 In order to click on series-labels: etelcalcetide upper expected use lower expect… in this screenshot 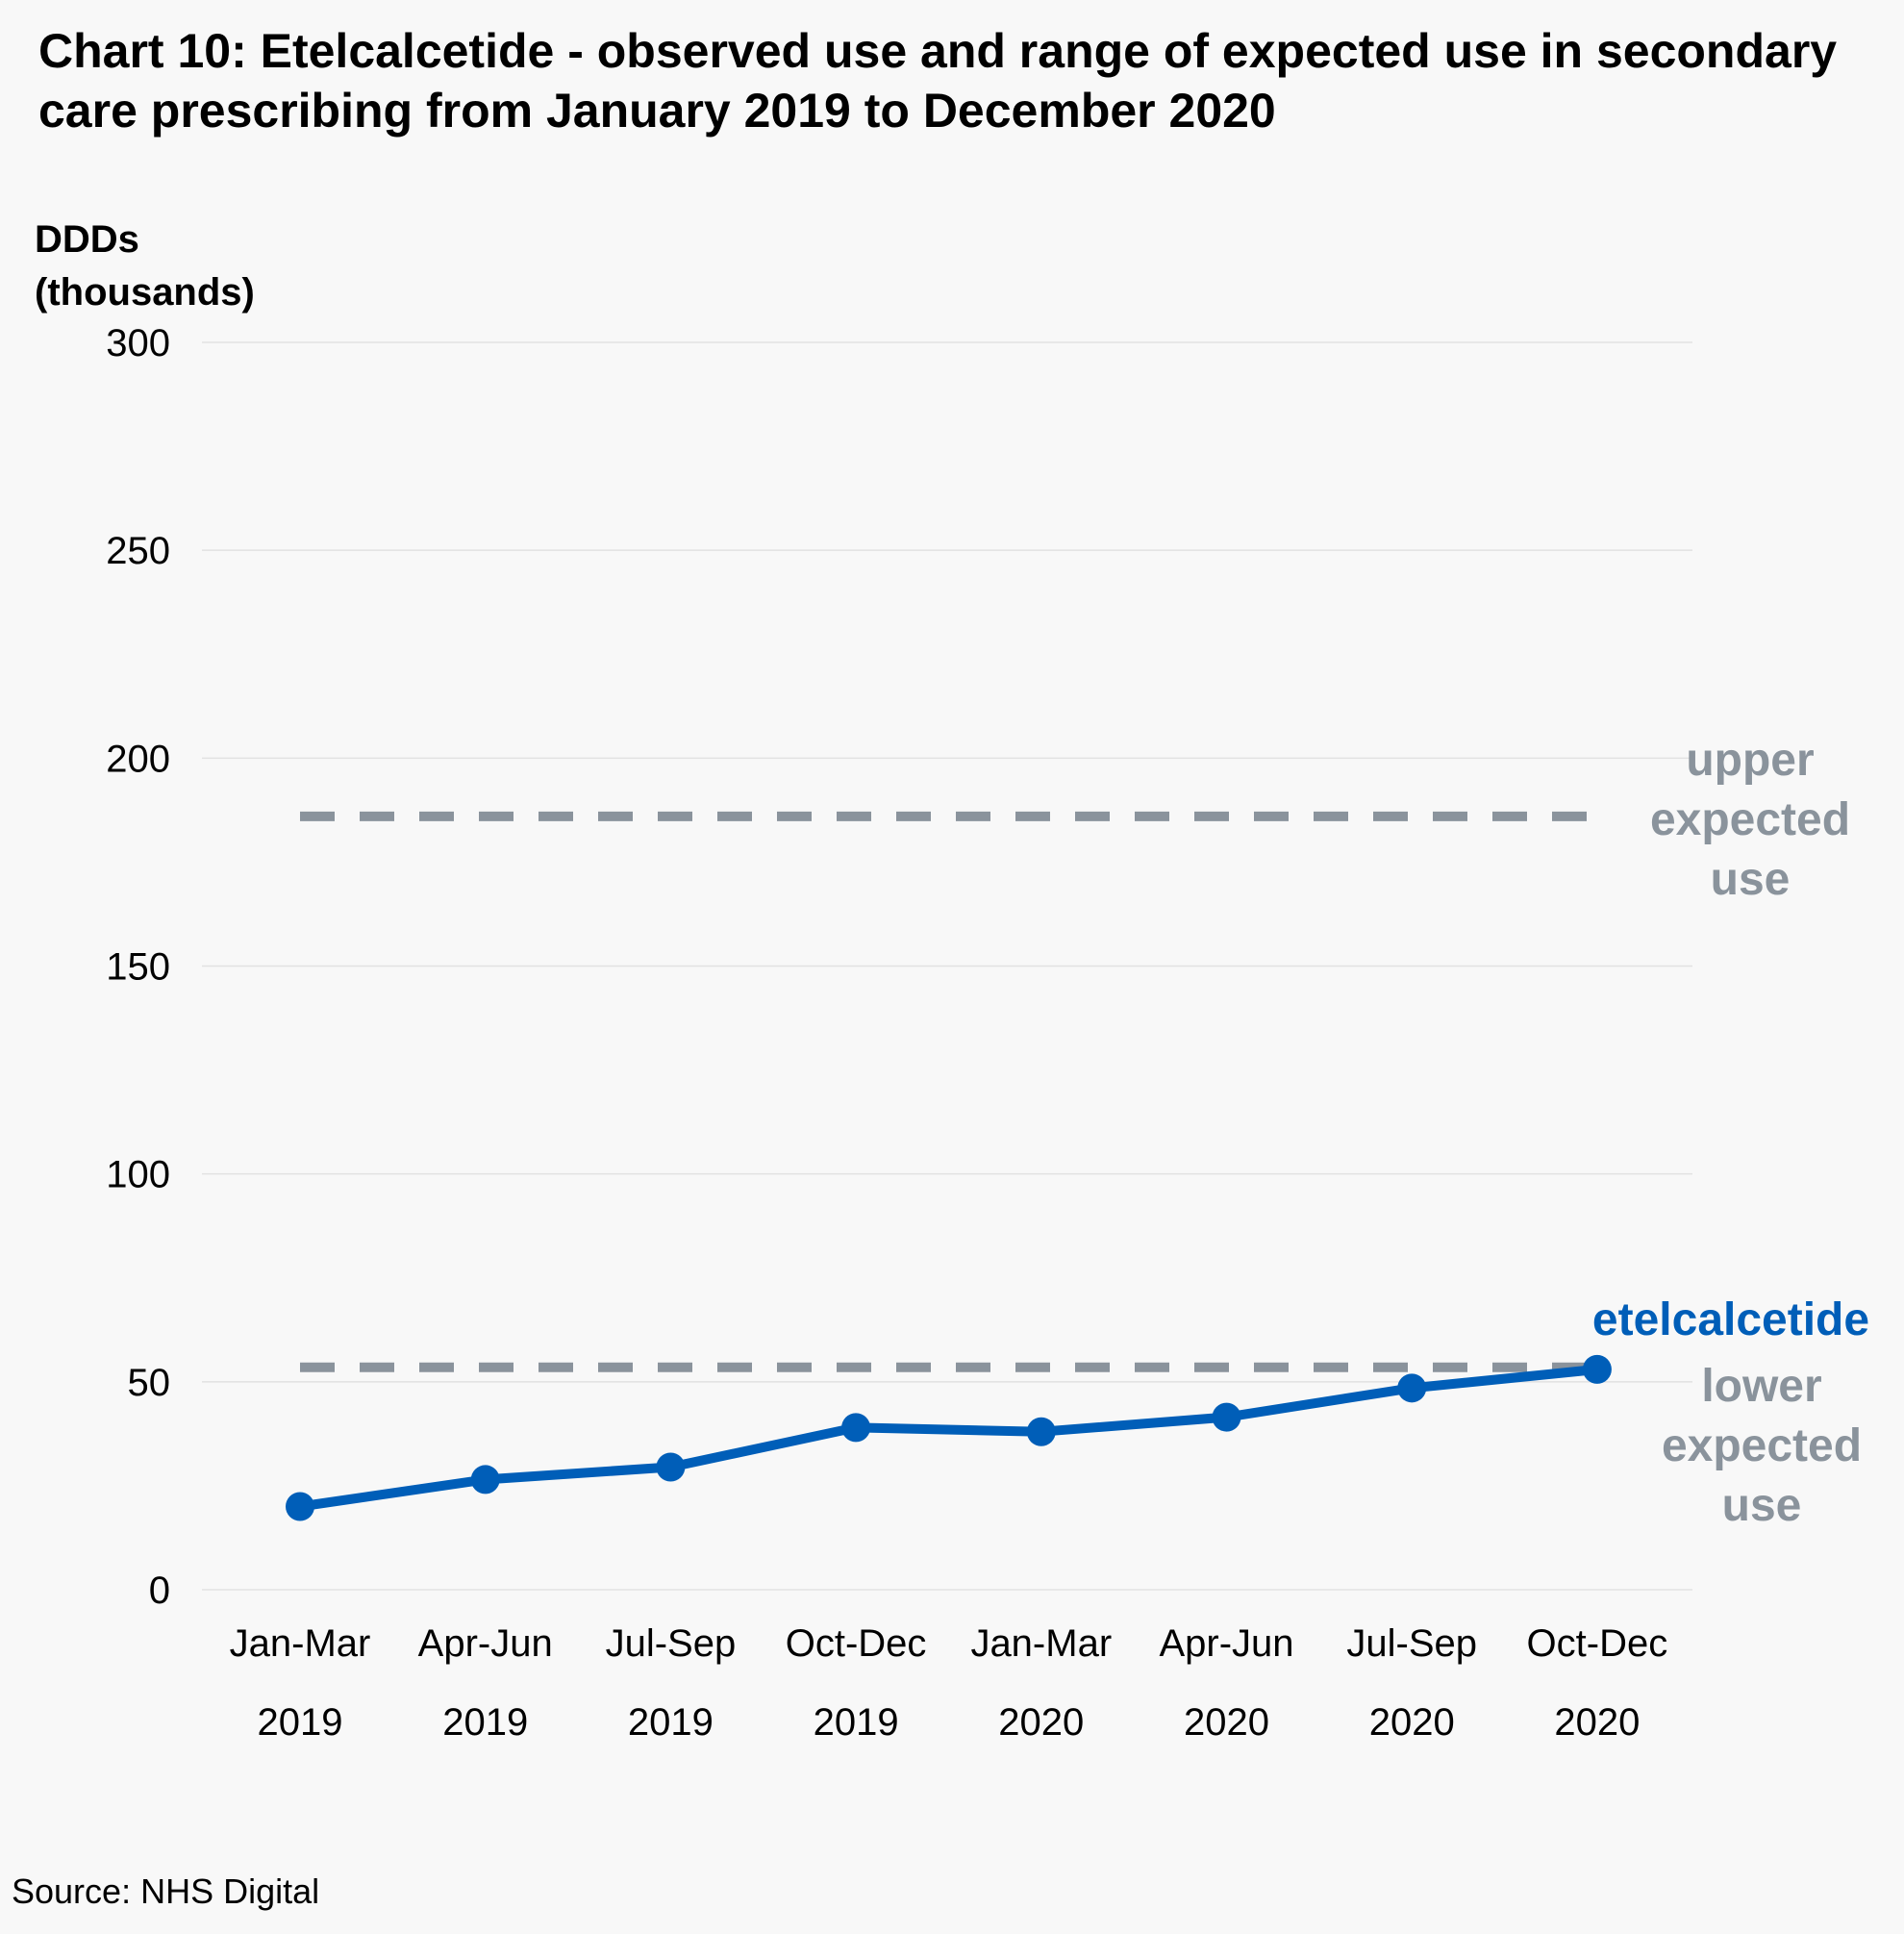, I will do `click(1730, 1133)`.